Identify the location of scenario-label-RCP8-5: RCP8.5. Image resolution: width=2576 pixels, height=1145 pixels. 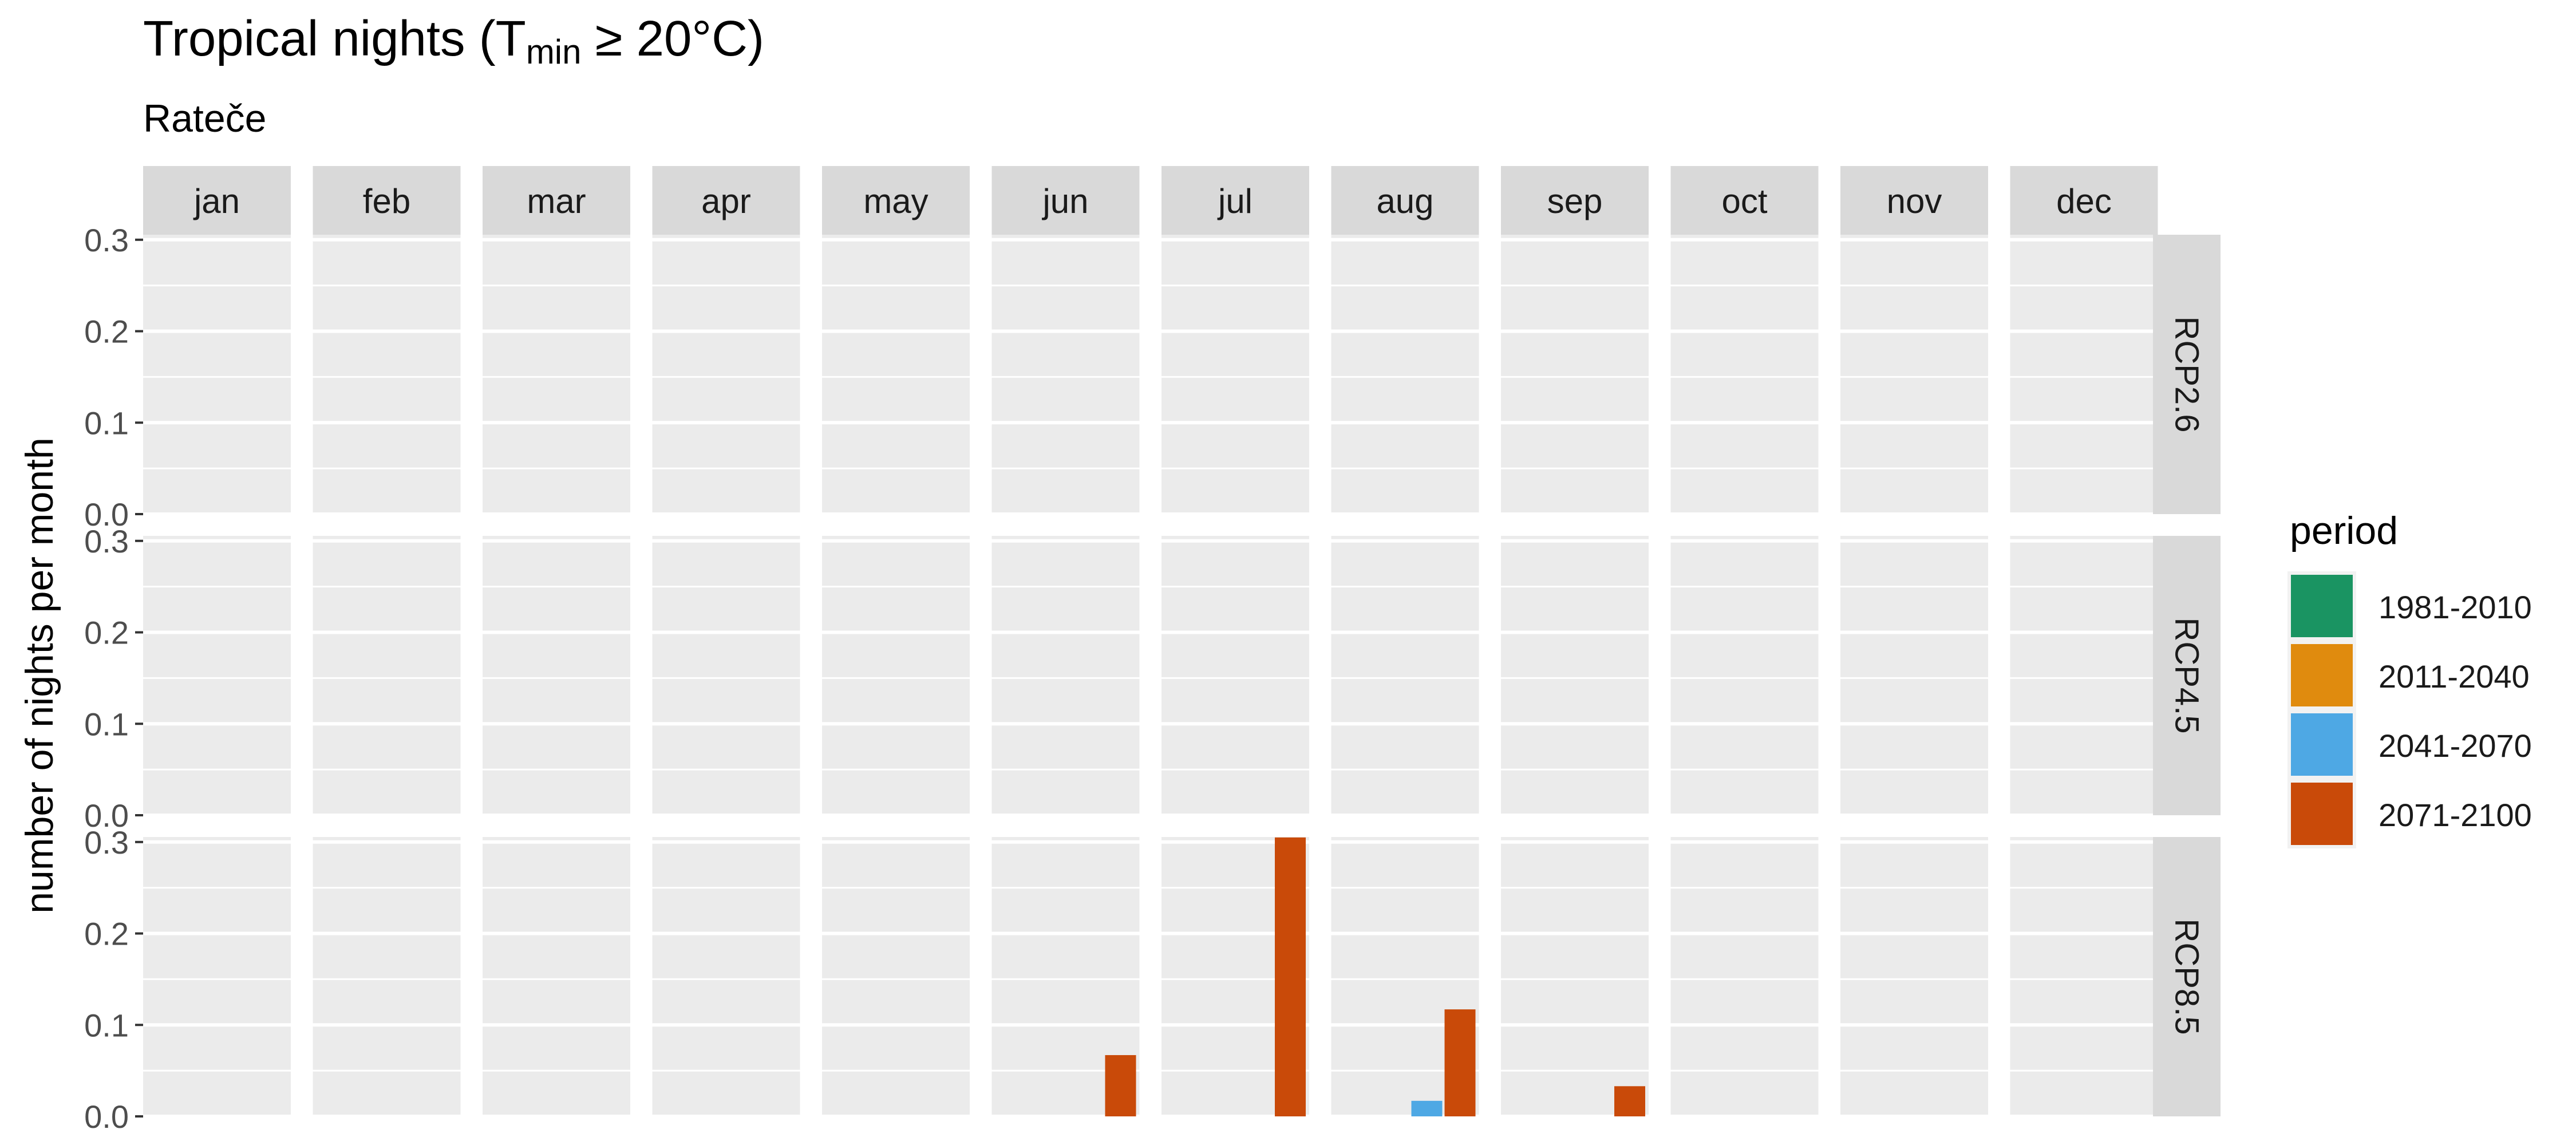
(2187, 976).